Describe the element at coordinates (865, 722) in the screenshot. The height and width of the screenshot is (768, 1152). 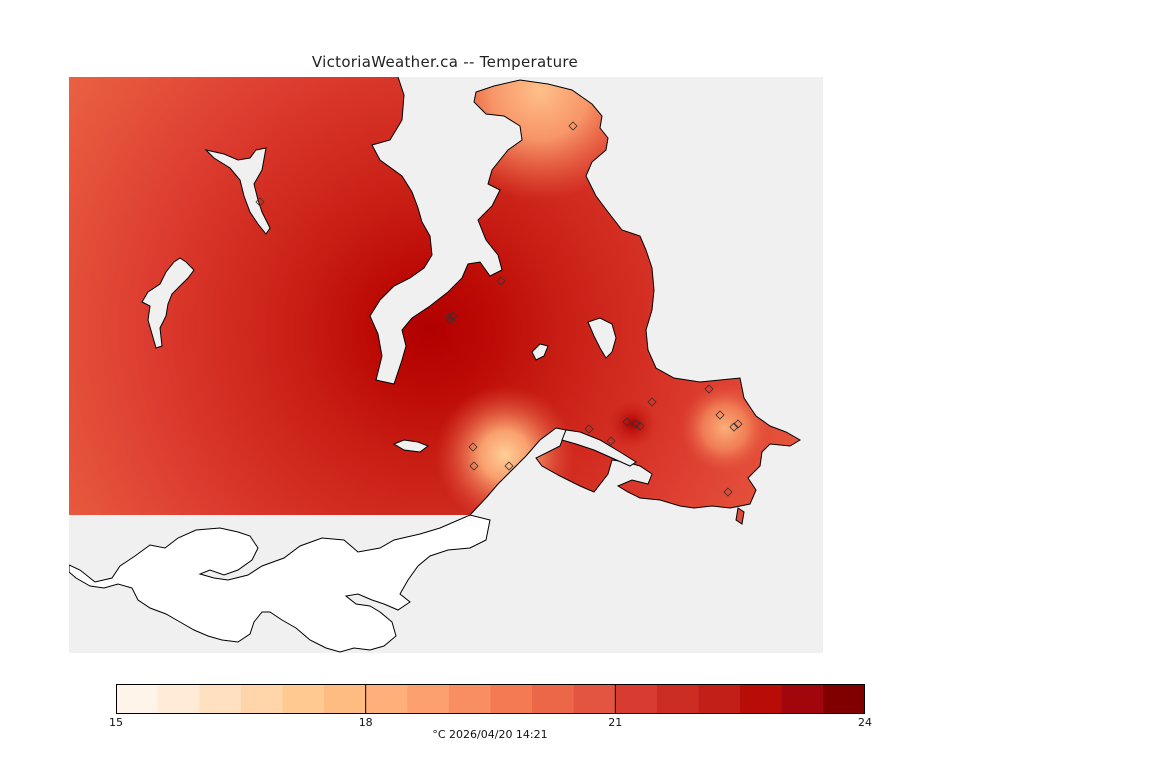
I see `colorbar-tick-label: 24` at that location.